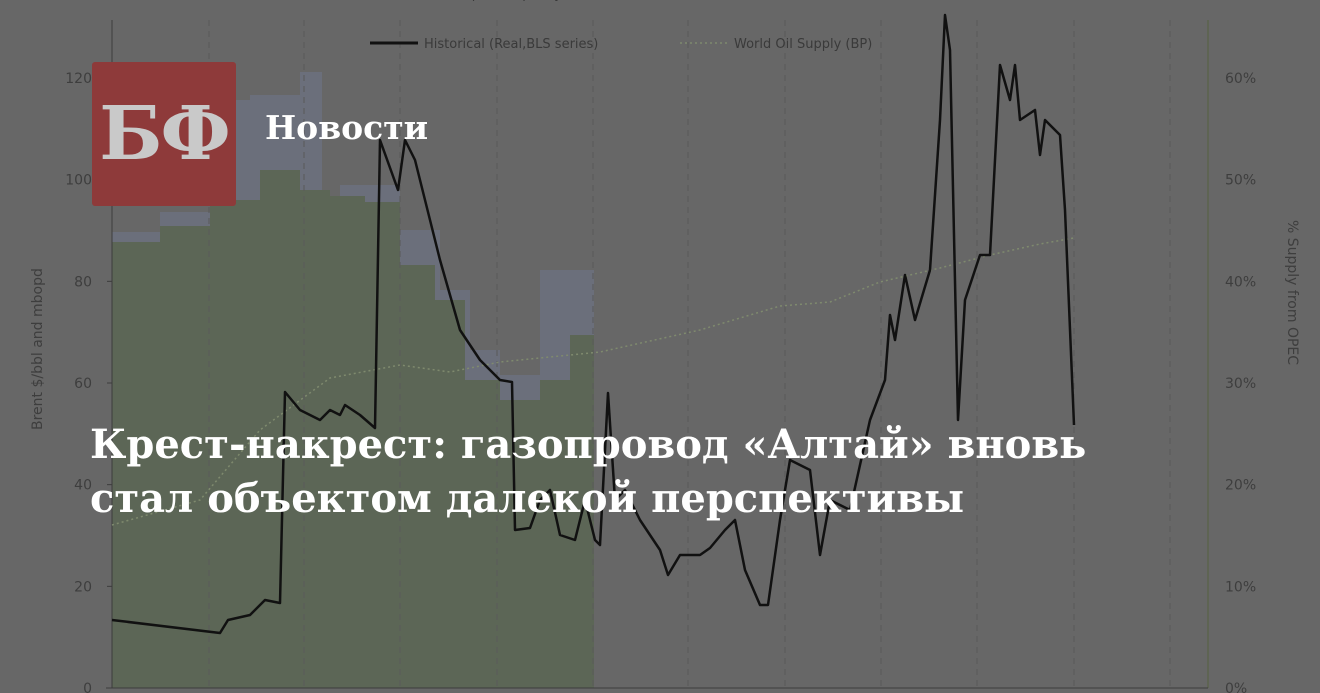 The width and height of the screenshot is (1320, 693). I want to click on y-tick-label: 40, so click(83, 486).